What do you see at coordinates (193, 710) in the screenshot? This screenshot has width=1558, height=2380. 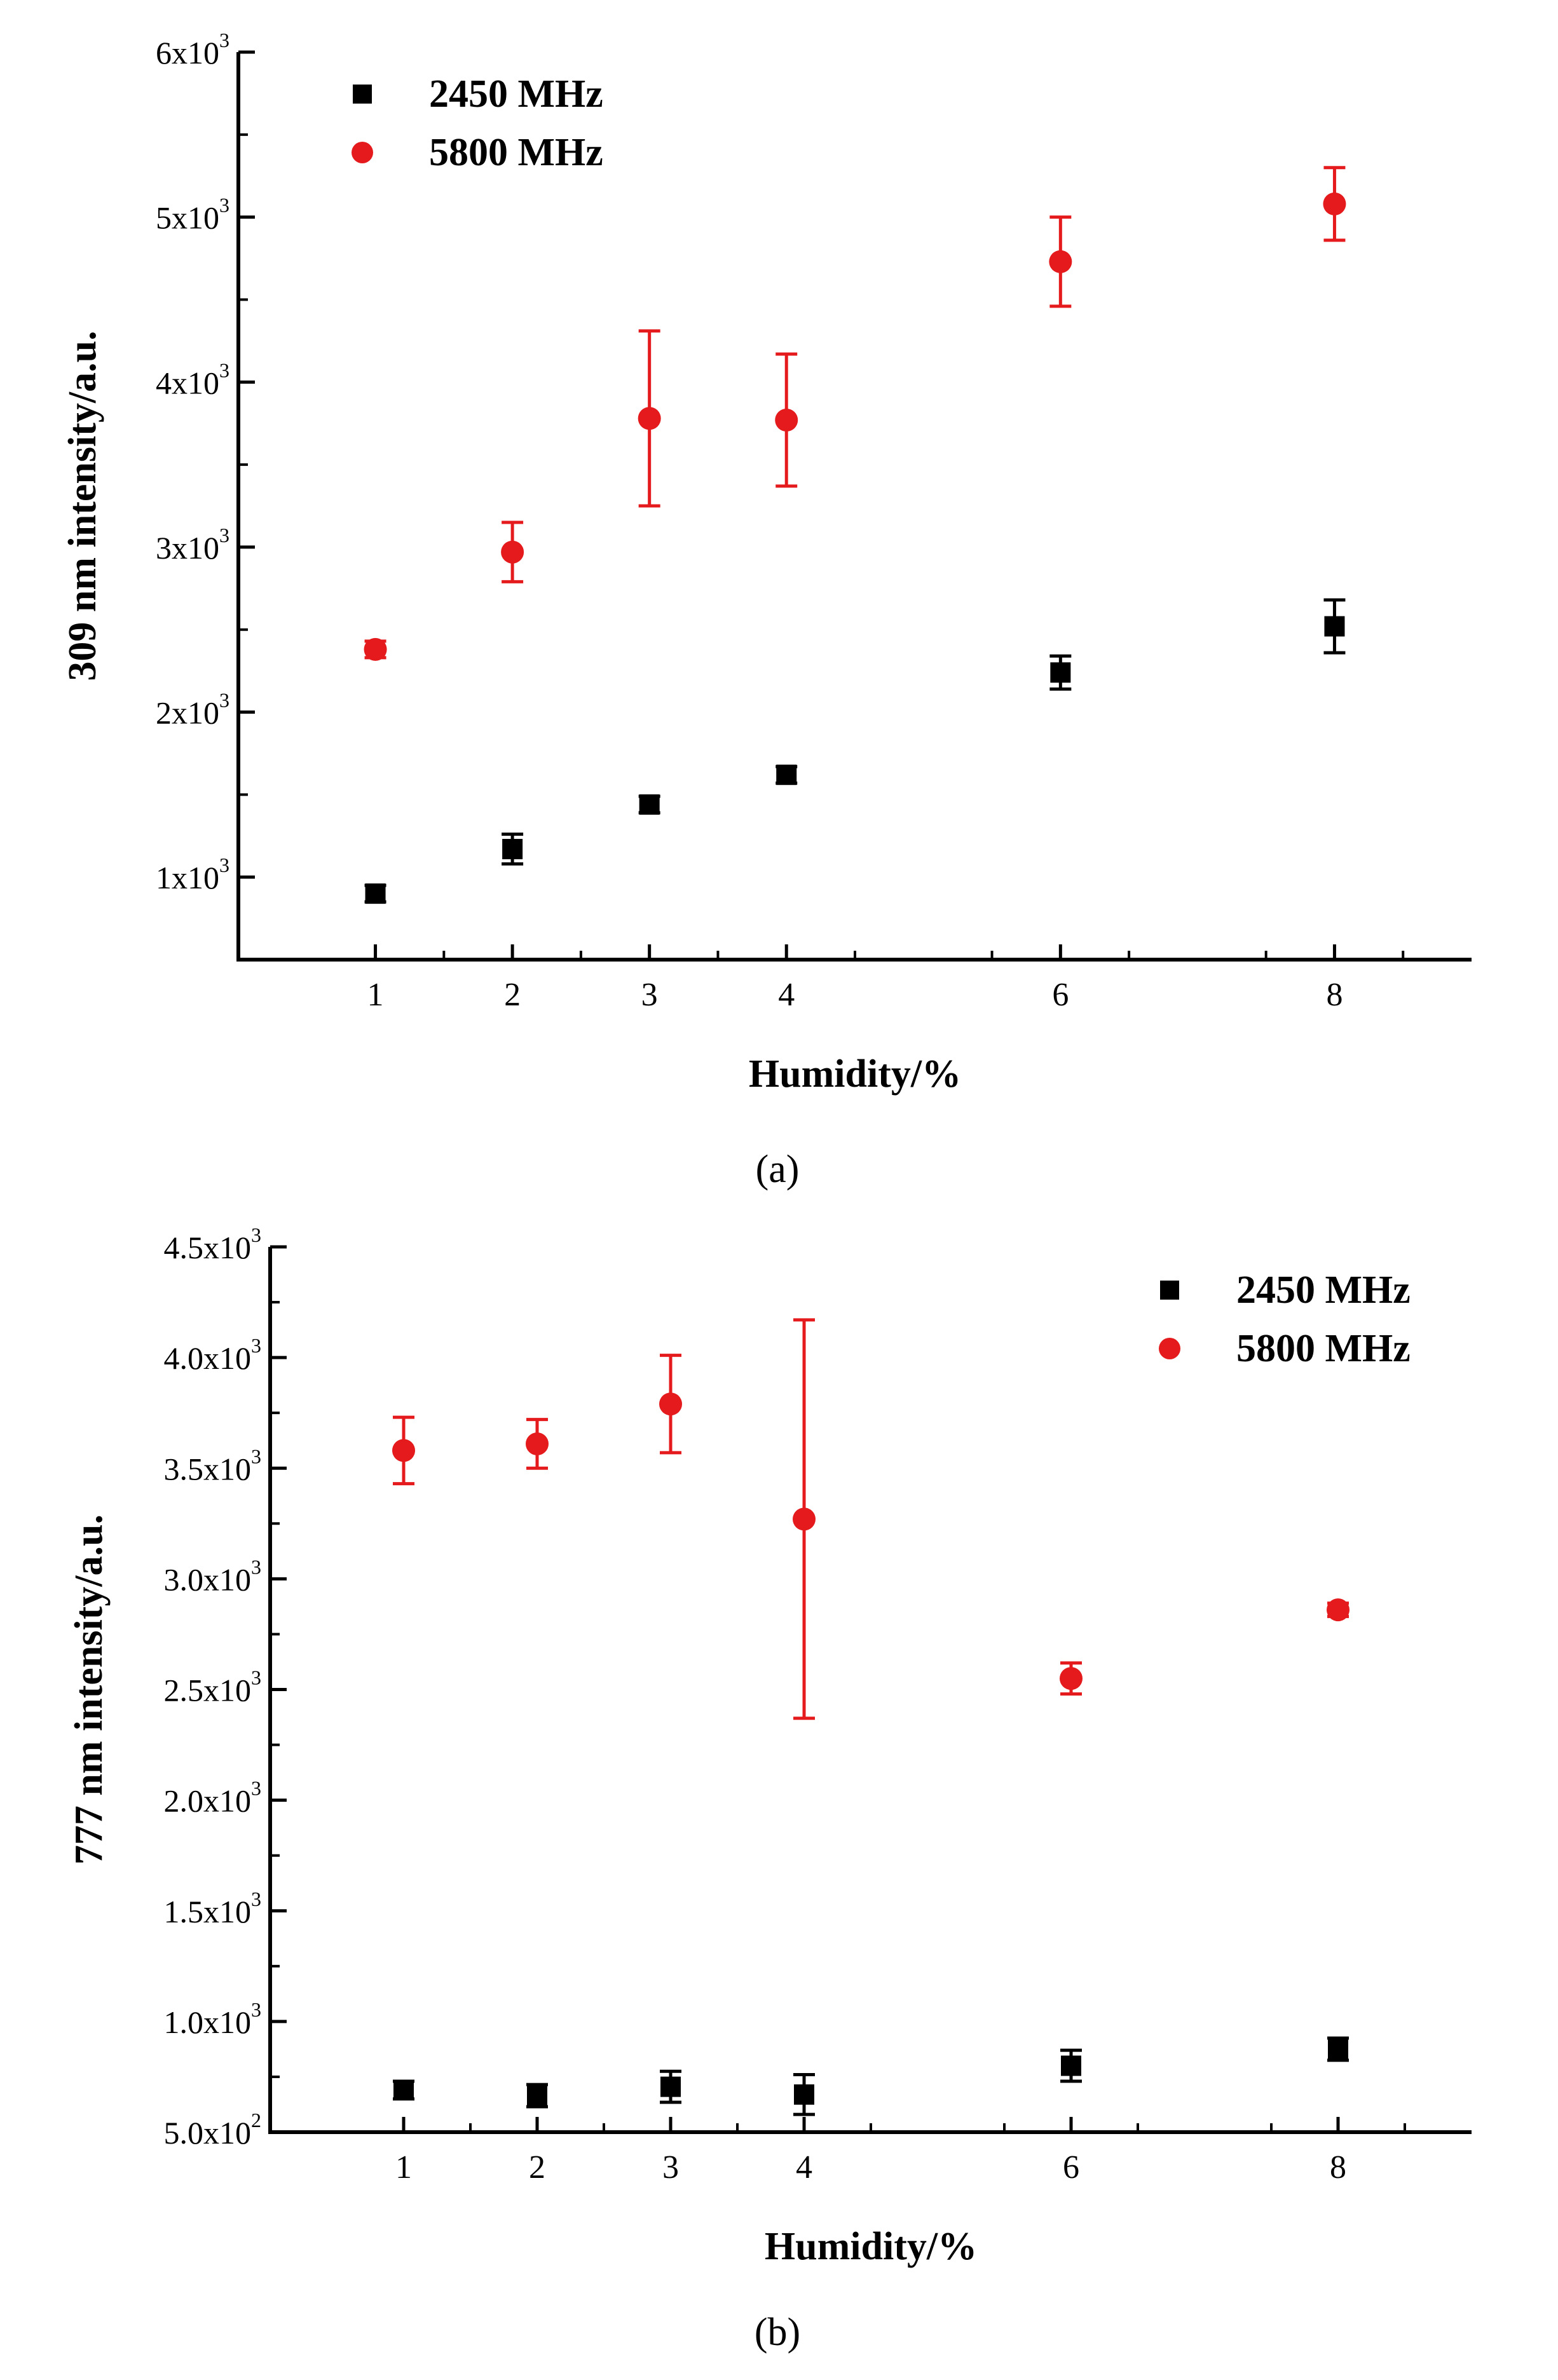 I see `y-tick-label: 2x10³` at bounding box center [193, 710].